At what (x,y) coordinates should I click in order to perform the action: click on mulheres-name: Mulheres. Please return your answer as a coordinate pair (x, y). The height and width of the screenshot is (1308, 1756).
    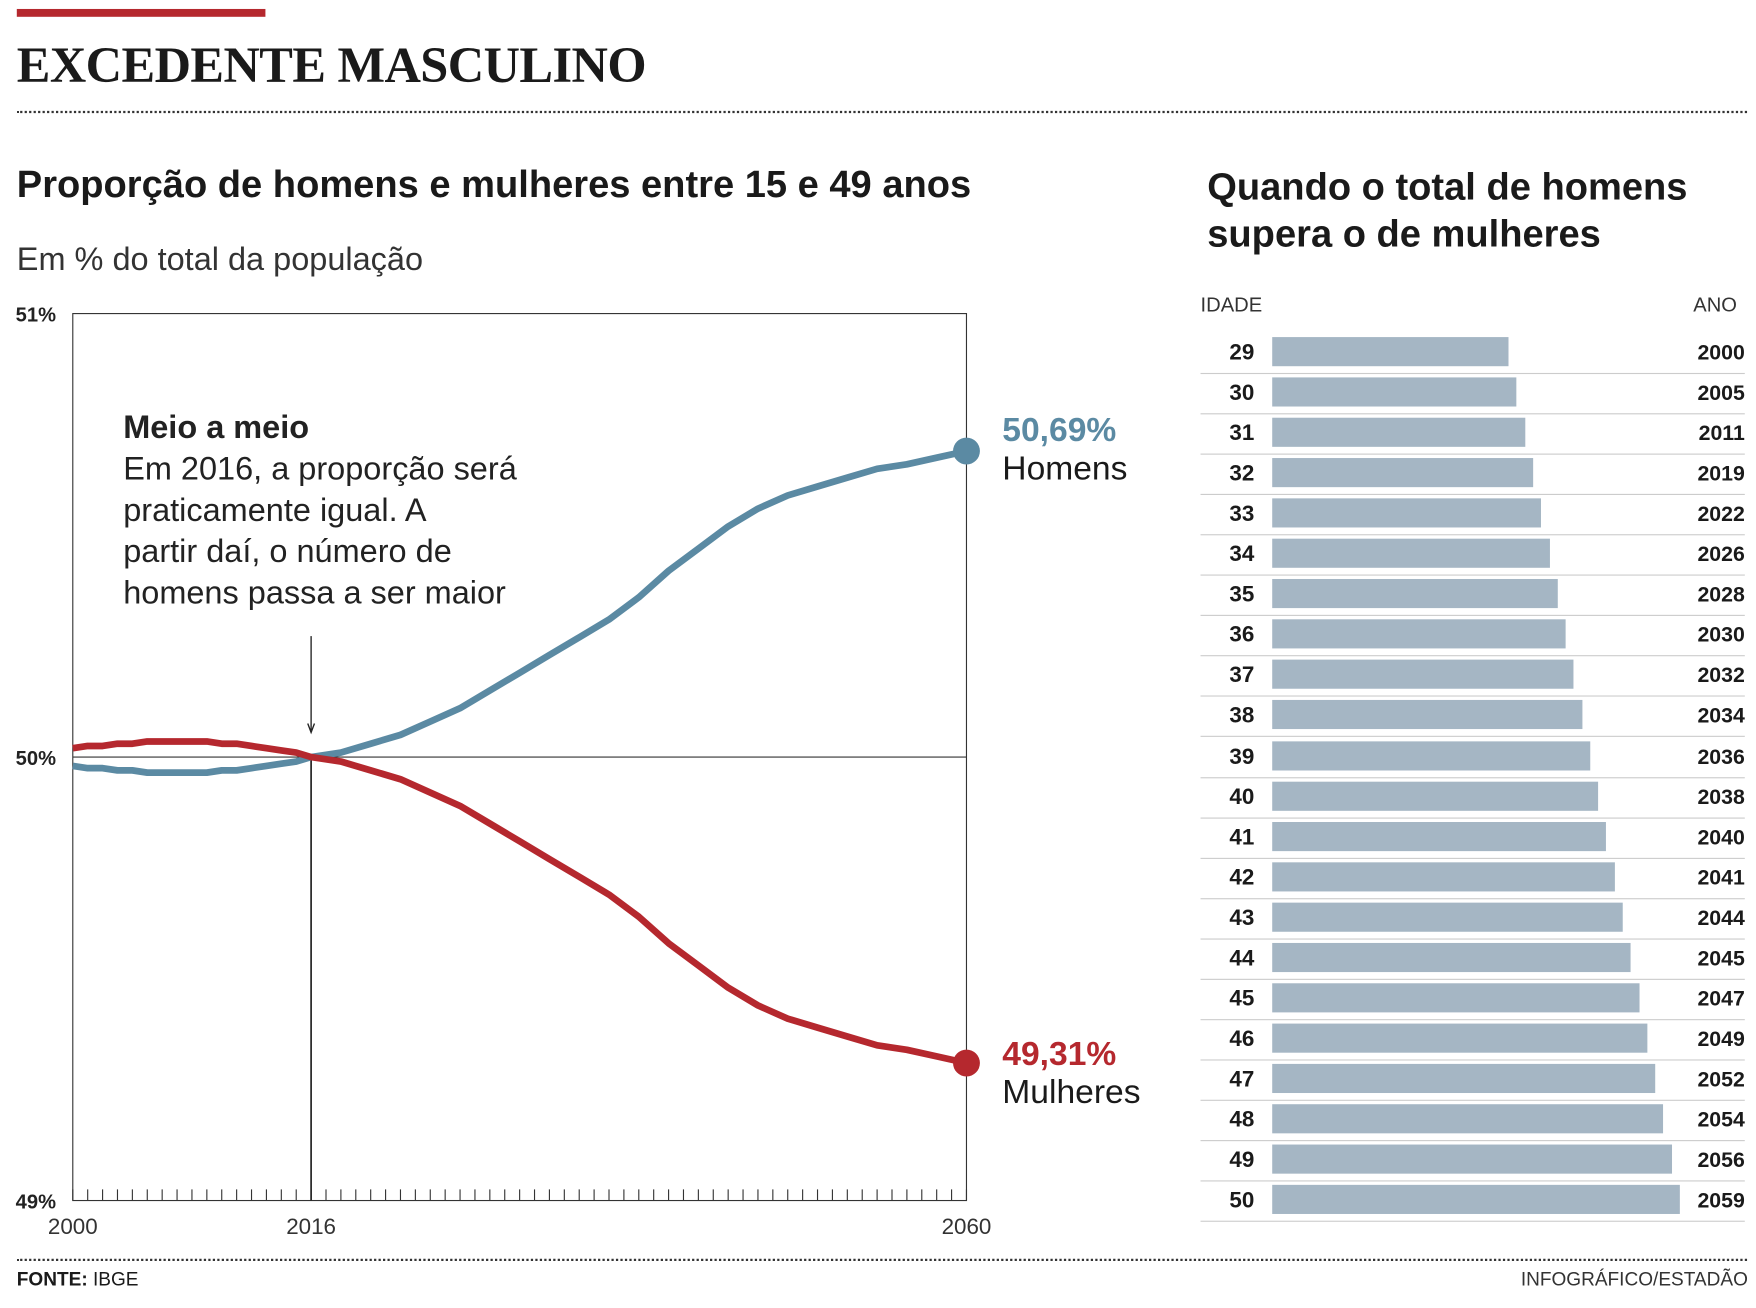
    Looking at the image, I should click on (1071, 1092).